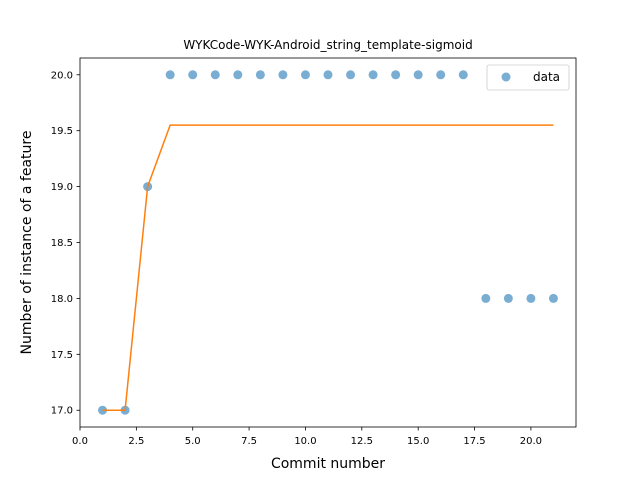 The width and height of the screenshot is (640, 480). Describe the element at coordinates (62, 187) in the screenshot. I see `y-tick-label: 19.0` at that location.